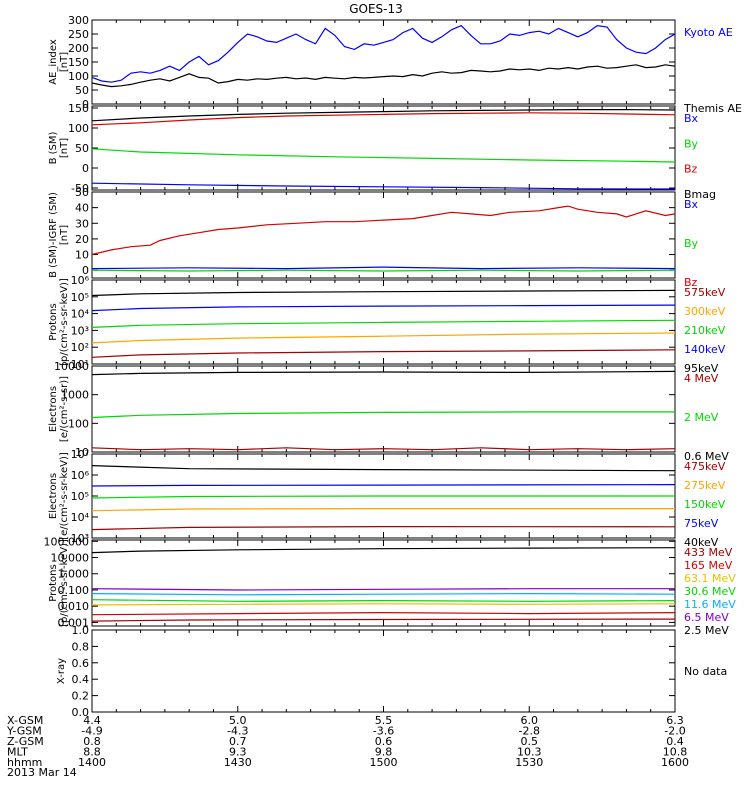 This screenshot has width=750, height=800. What do you see at coordinates (710, 591) in the screenshot?
I see `legend-label: 30.6 MeV` at bounding box center [710, 591].